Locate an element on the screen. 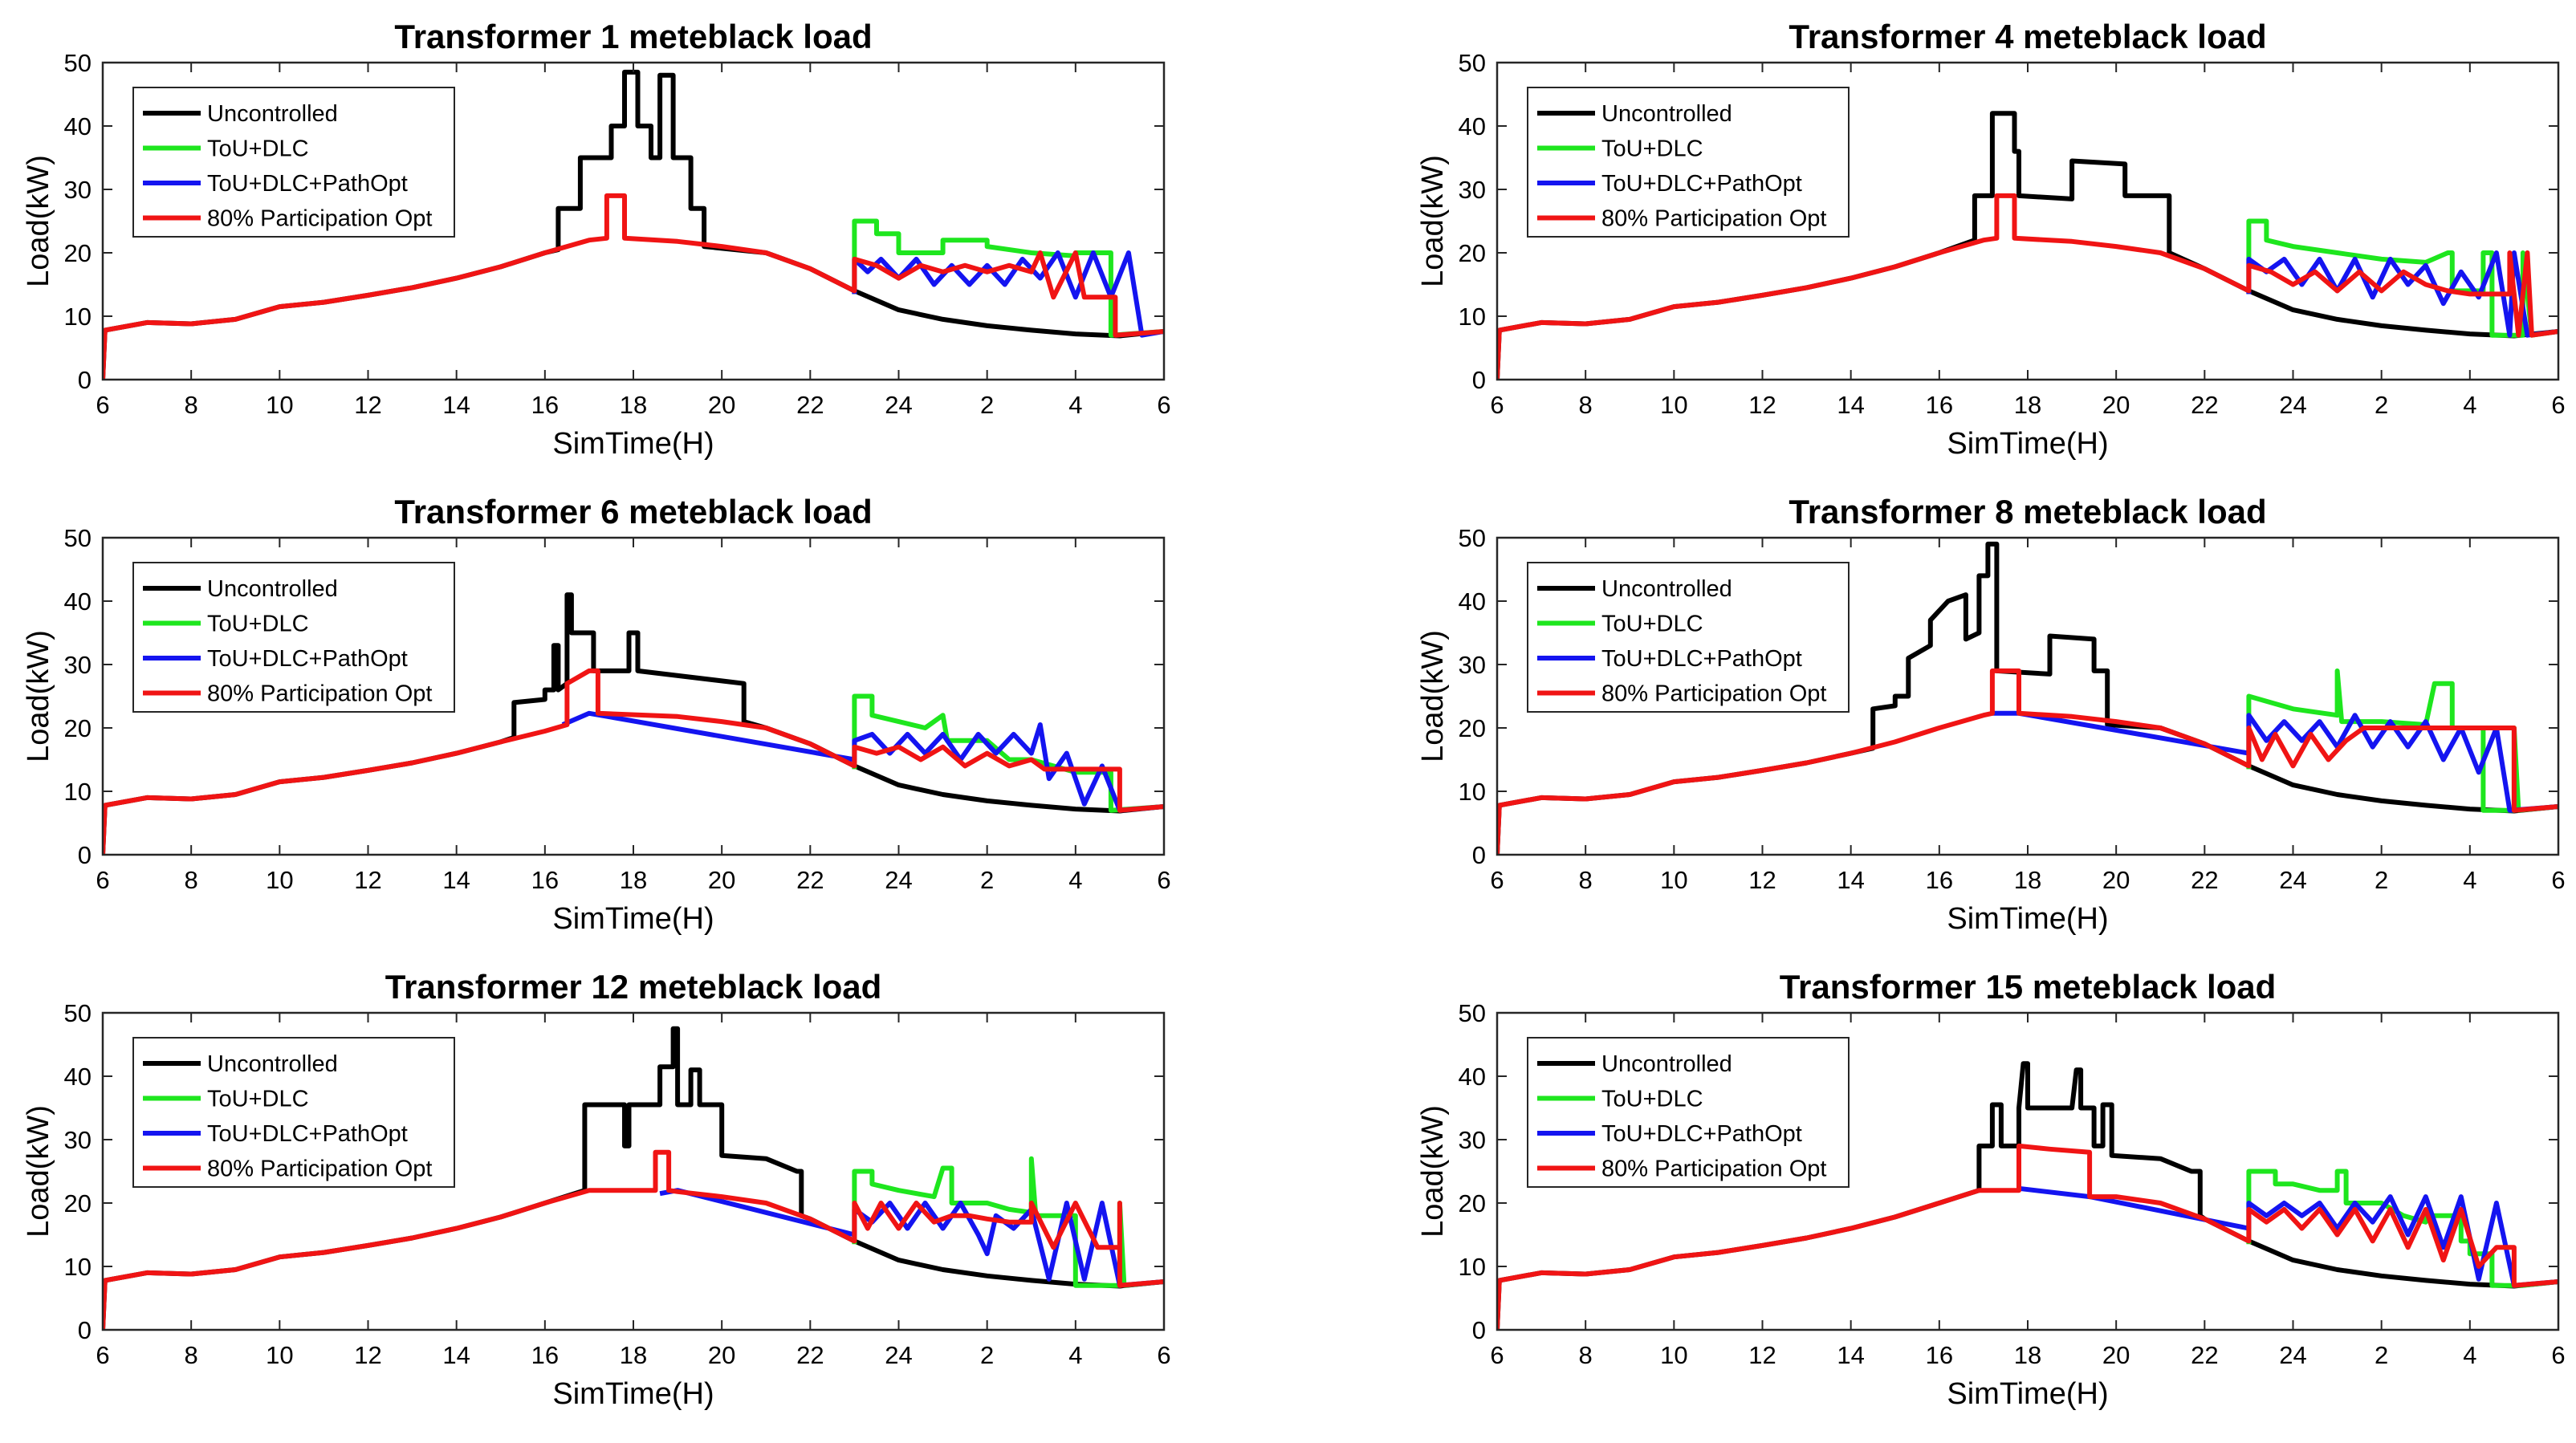 The width and height of the screenshot is (2576, 1443). chart-title: Transformer 1 meteblack load is located at coordinates (633, 36).